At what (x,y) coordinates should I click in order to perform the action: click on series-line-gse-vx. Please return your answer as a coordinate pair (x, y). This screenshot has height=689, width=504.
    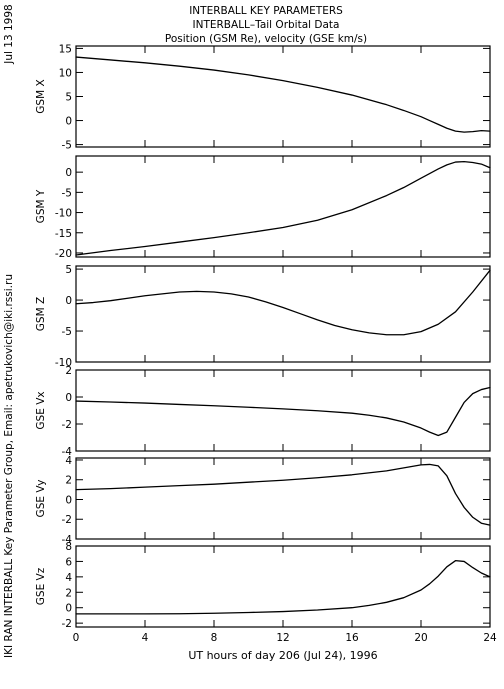
    Looking at the image, I should click on (283, 411).